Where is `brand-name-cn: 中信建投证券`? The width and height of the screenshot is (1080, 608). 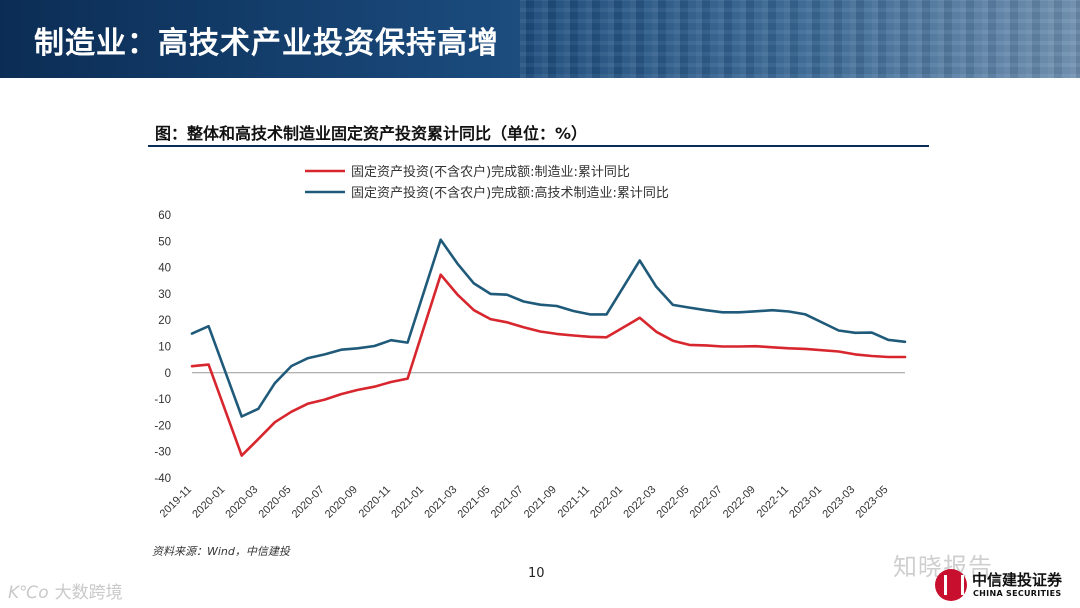
brand-name-cn: 中信建投证券 is located at coordinates (1017, 580).